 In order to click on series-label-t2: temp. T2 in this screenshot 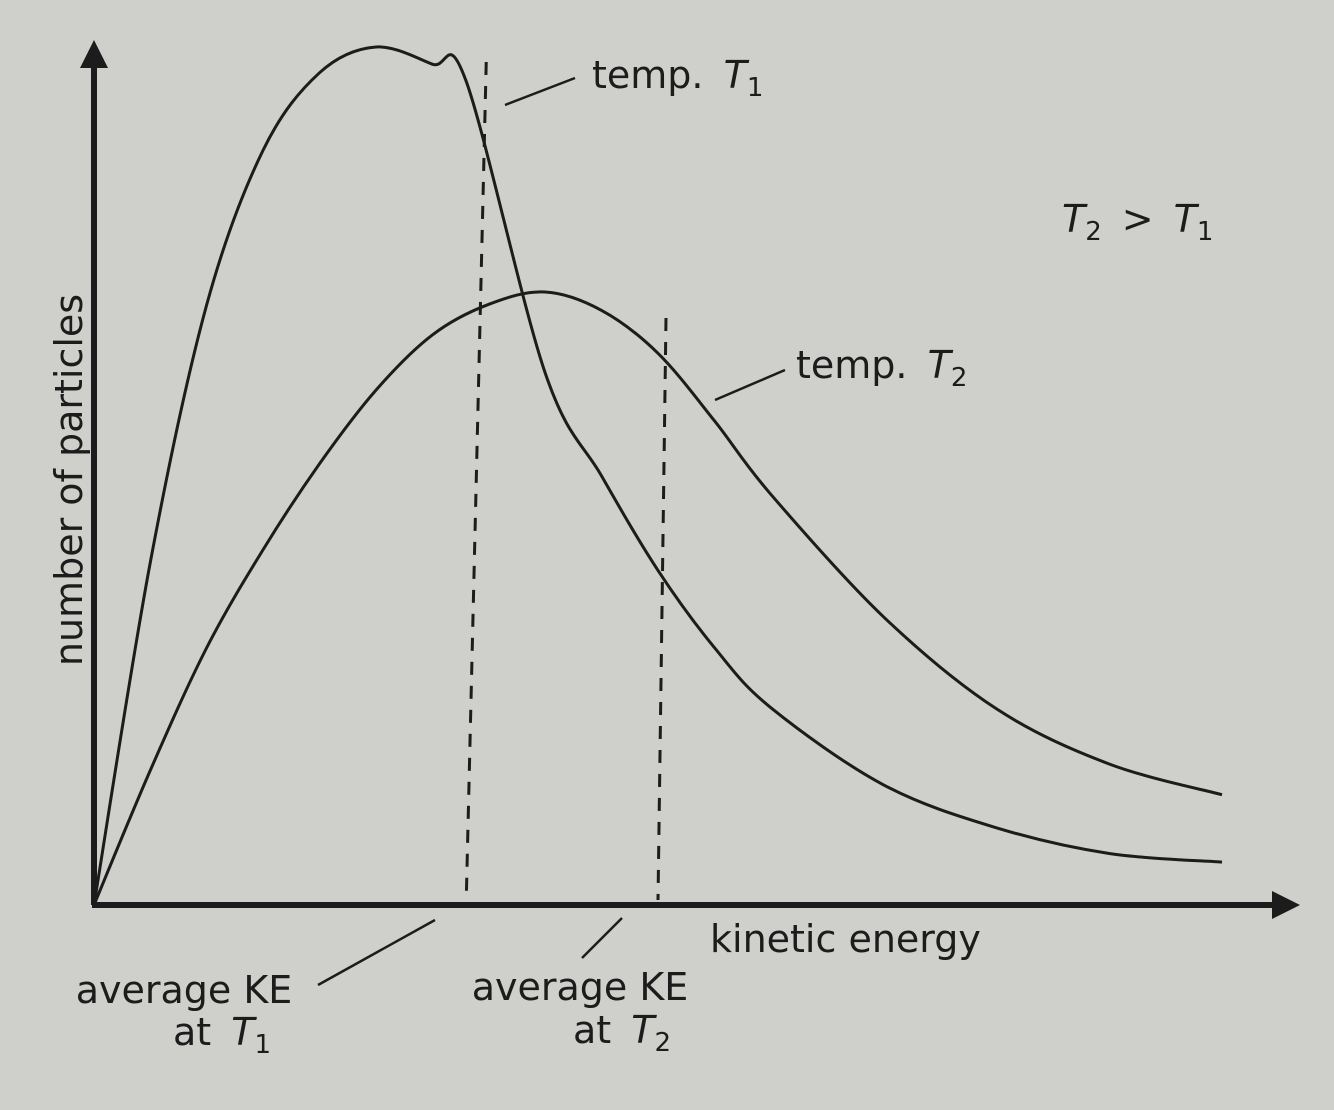, I will do `click(881, 368)`.